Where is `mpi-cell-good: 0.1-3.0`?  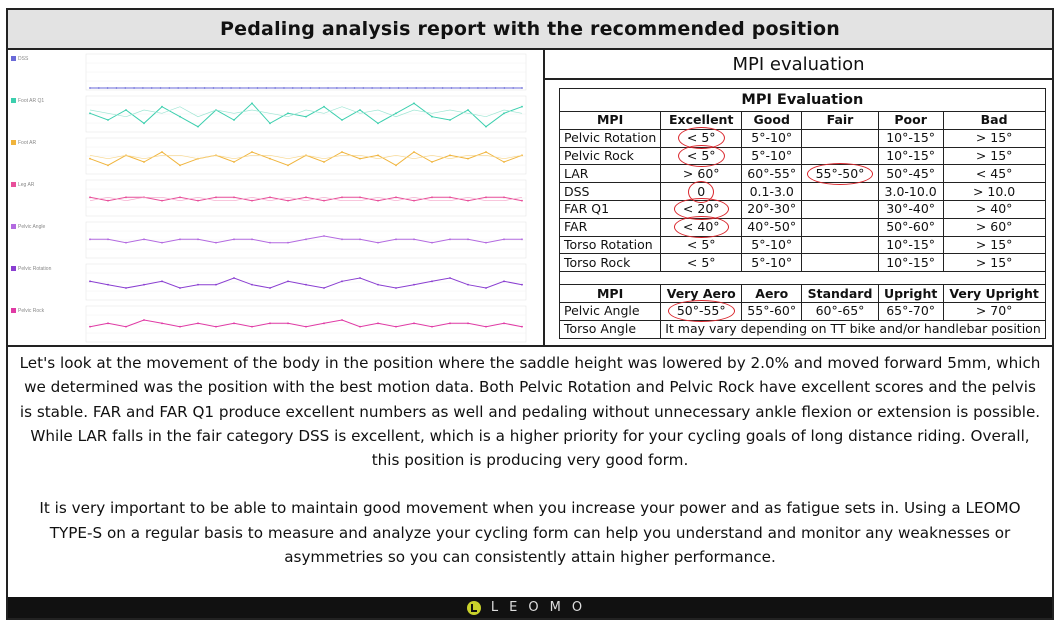
mpi-cell-good: 0.1-3.0 is located at coordinates (772, 191).